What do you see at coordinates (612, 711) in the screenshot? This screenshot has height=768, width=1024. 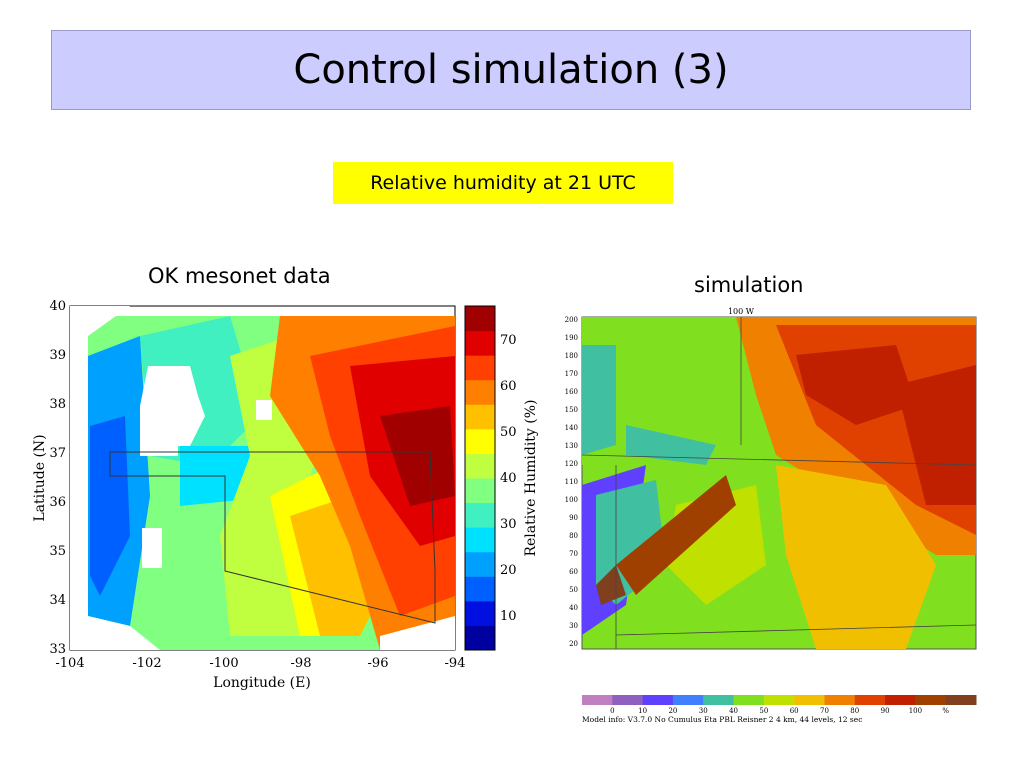 I see `sim-legend-tick: 0` at bounding box center [612, 711].